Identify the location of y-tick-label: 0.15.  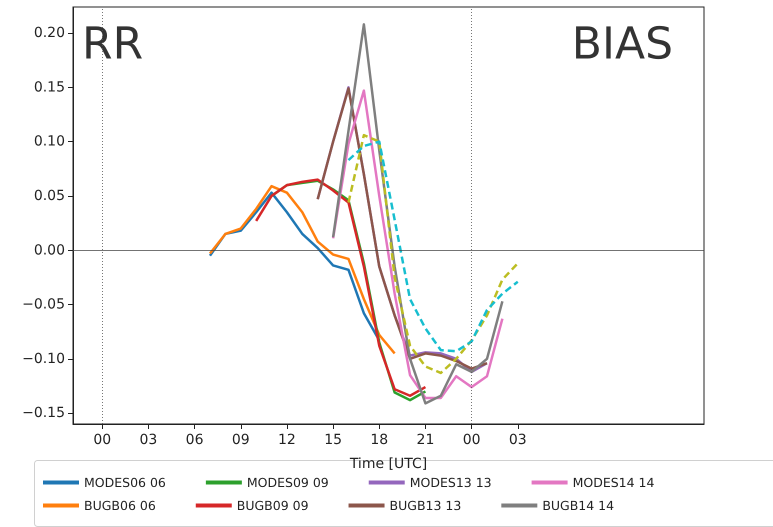
(49, 87).